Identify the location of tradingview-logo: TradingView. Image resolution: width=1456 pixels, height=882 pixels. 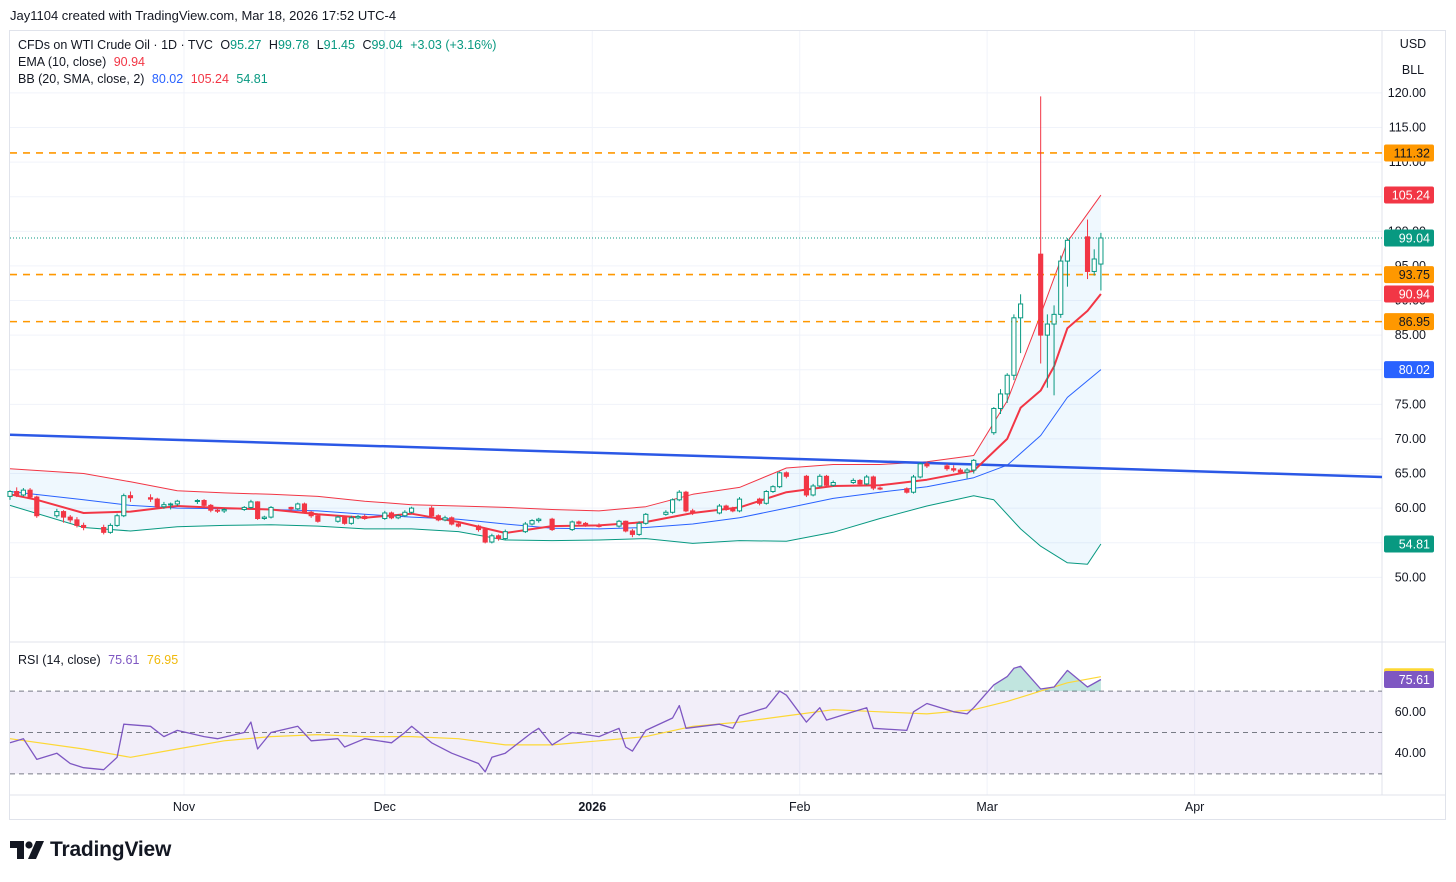
(90, 850).